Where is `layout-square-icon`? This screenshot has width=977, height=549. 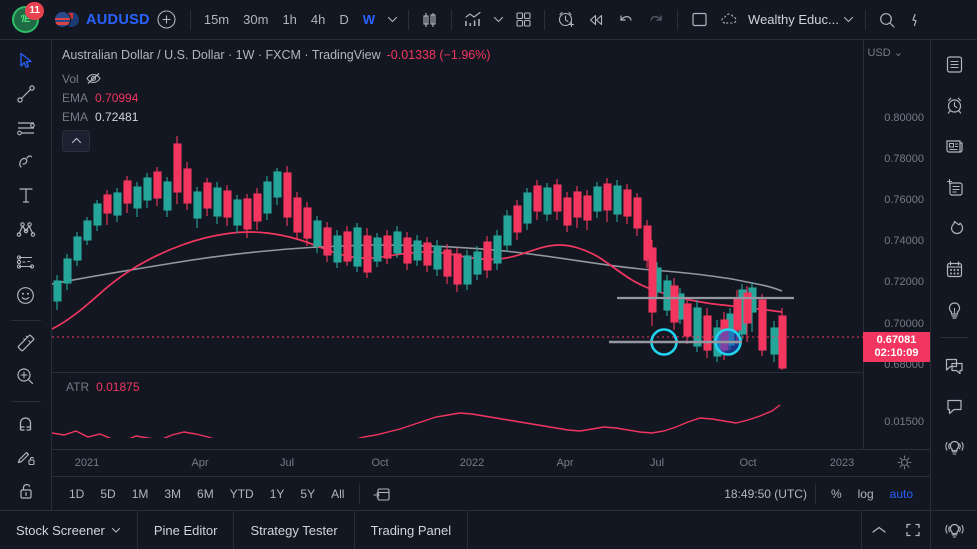
layout-square-icon is located at coordinates (699, 20).